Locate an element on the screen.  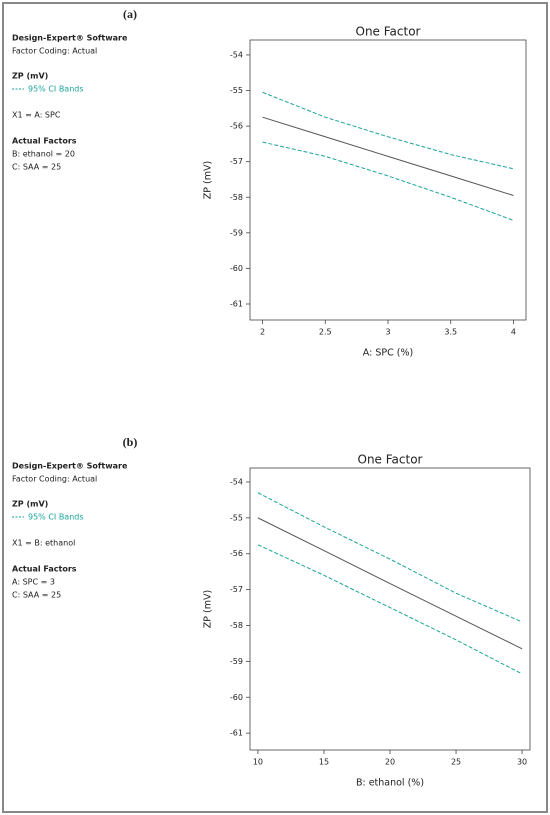
x-tick-label: 3.5 is located at coordinates (450, 332).